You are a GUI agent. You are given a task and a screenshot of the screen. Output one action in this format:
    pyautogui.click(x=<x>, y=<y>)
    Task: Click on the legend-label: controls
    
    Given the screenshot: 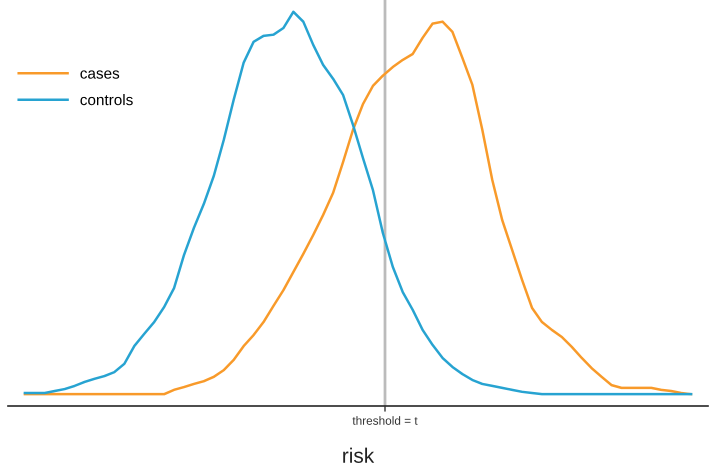 What is the action you would take?
    pyautogui.click(x=106, y=100)
    